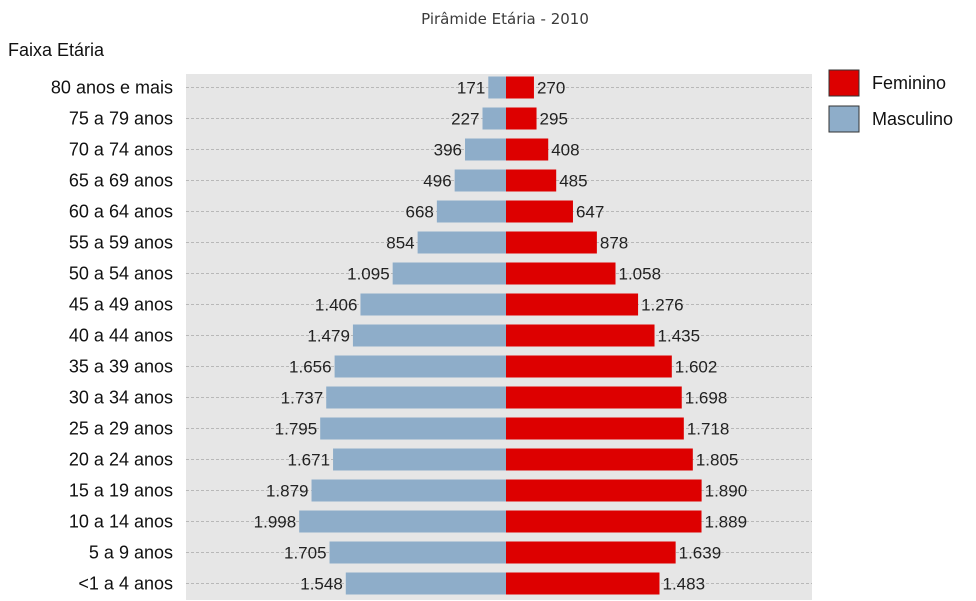 This screenshot has height=601, width=976. Describe the element at coordinates (121, 212) in the screenshot. I see `category-tick-label: 60 a 64 anos` at that location.